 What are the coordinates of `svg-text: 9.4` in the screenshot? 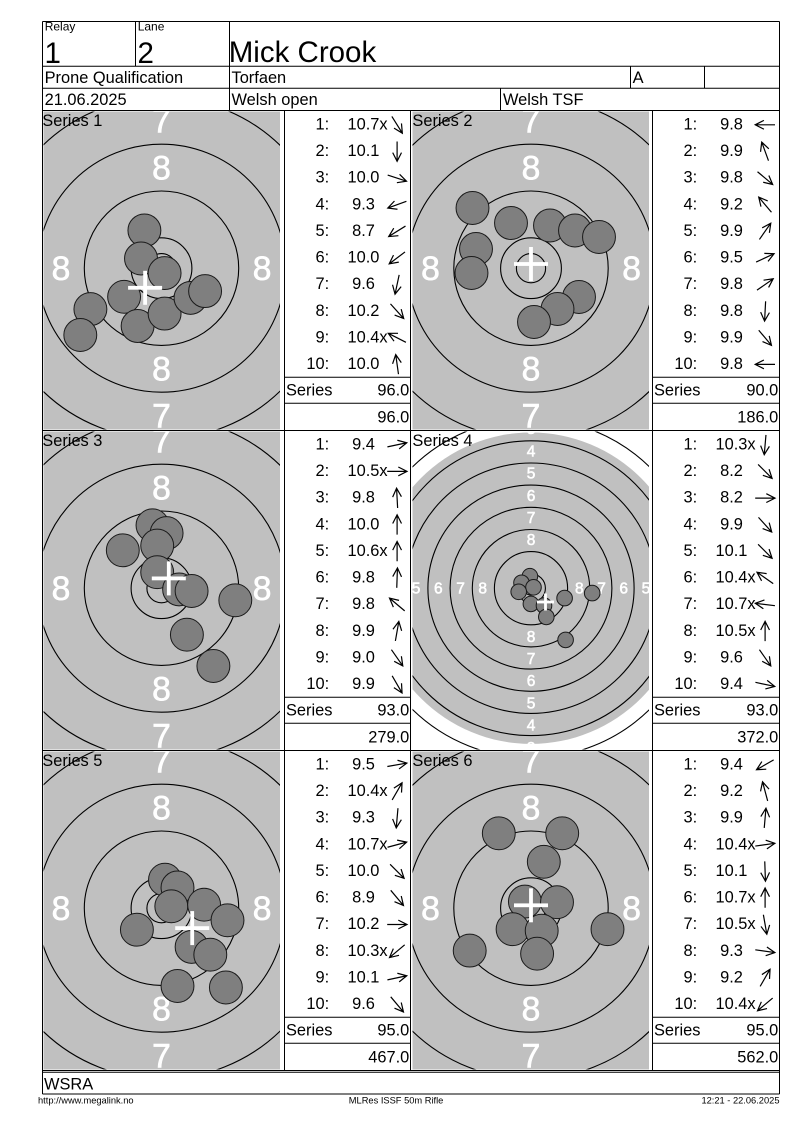 It's located at (363, 445).